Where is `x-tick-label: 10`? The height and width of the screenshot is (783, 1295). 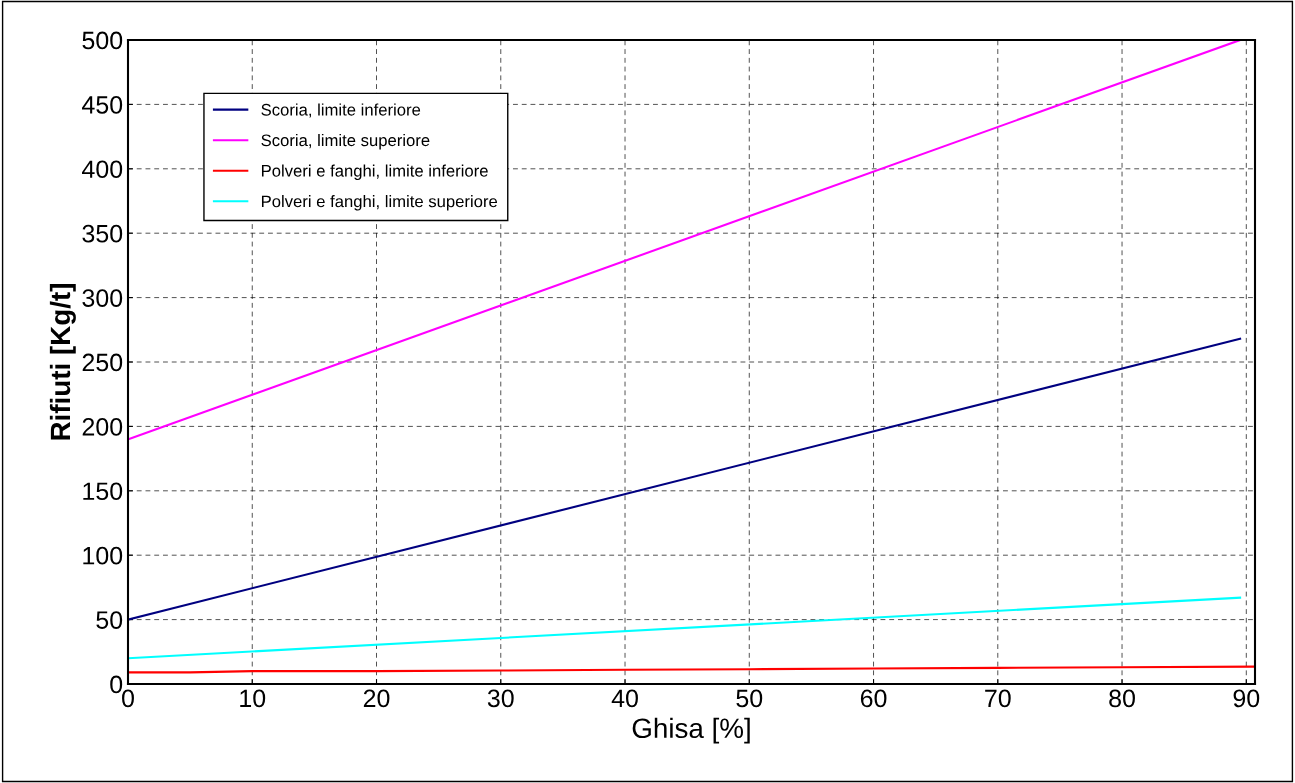
x-tick-label: 10 is located at coordinates (253, 698).